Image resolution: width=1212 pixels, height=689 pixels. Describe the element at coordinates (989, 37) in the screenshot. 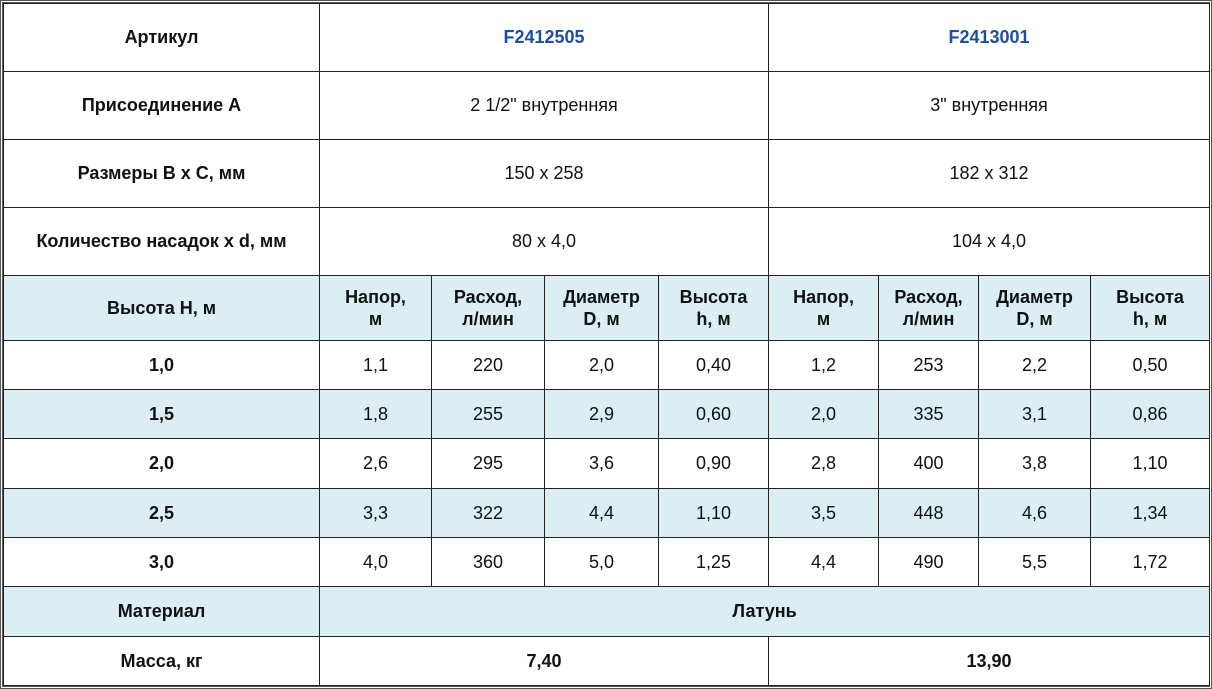

I see `article-value: F2413001` at that location.